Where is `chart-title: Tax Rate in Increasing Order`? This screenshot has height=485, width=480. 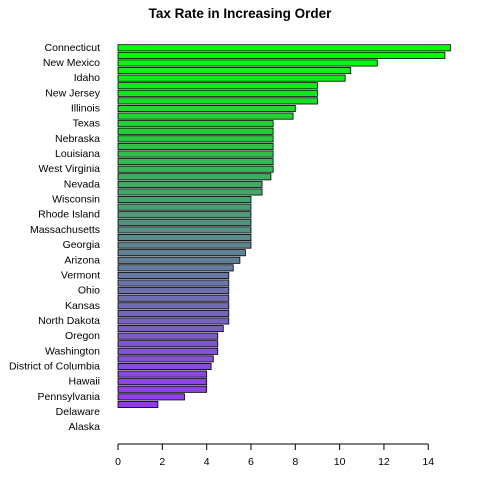
chart-title: Tax Rate in Increasing Order is located at coordinates (240, 13).